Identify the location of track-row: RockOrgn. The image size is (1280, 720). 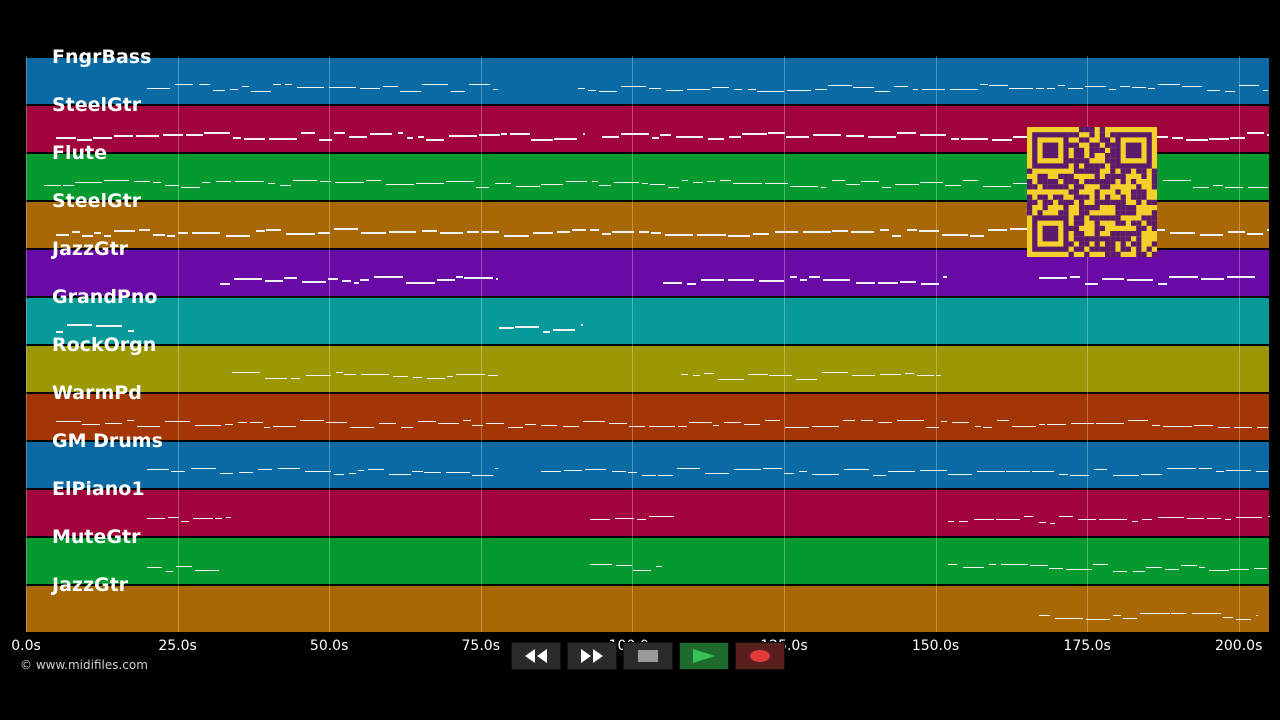
(647, 363).